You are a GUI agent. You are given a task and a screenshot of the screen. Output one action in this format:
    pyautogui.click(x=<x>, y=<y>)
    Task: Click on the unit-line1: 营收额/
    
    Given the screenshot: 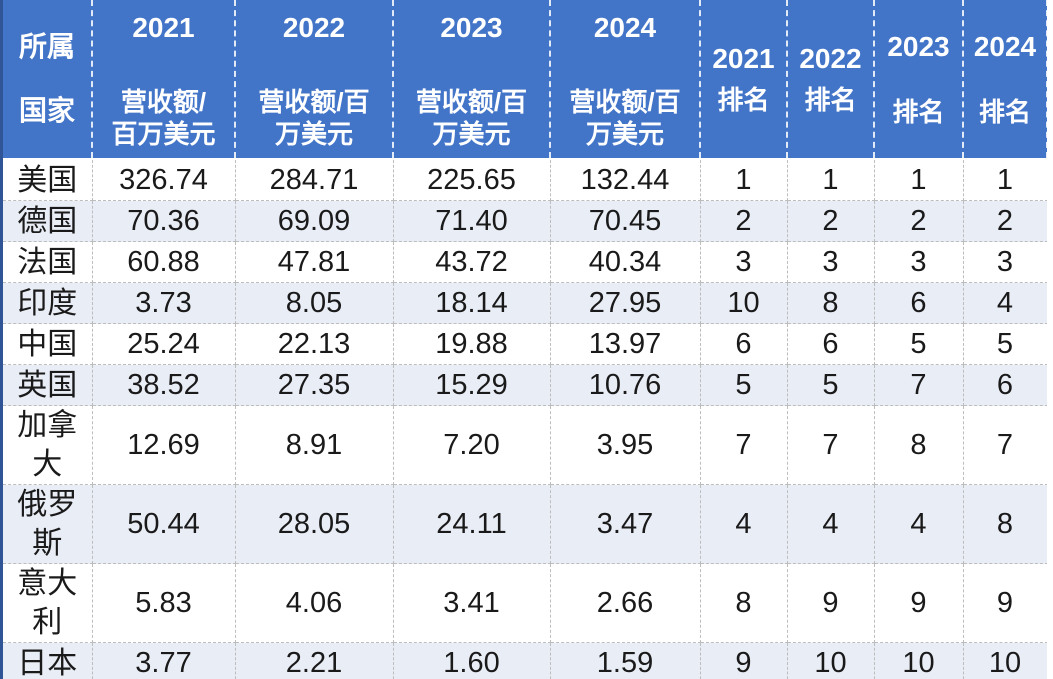 What is the action you would take?
    pyautogui.click(x=163, y=102)
    